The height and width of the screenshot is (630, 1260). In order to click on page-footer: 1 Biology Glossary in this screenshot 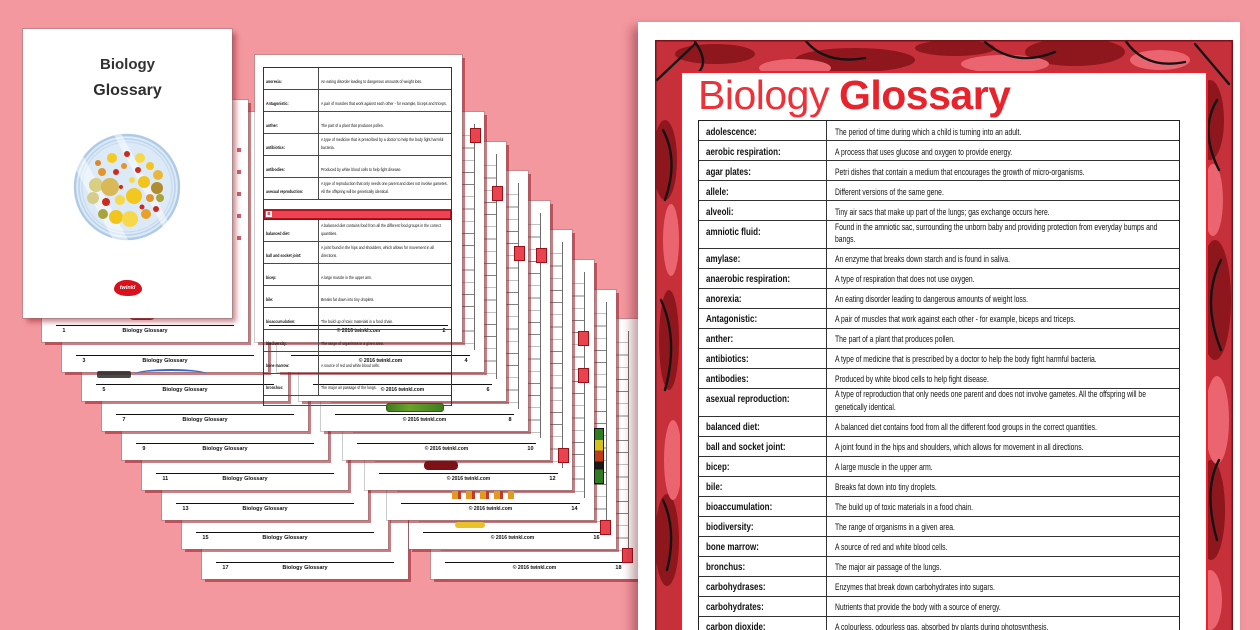, I will do `click(145, 332)`.